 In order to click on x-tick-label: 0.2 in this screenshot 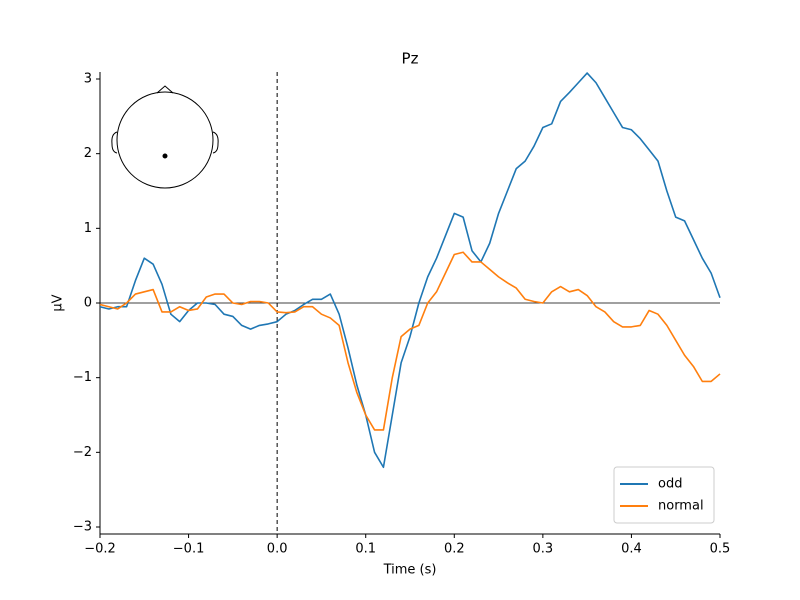, I will do `click(454, 549)`.